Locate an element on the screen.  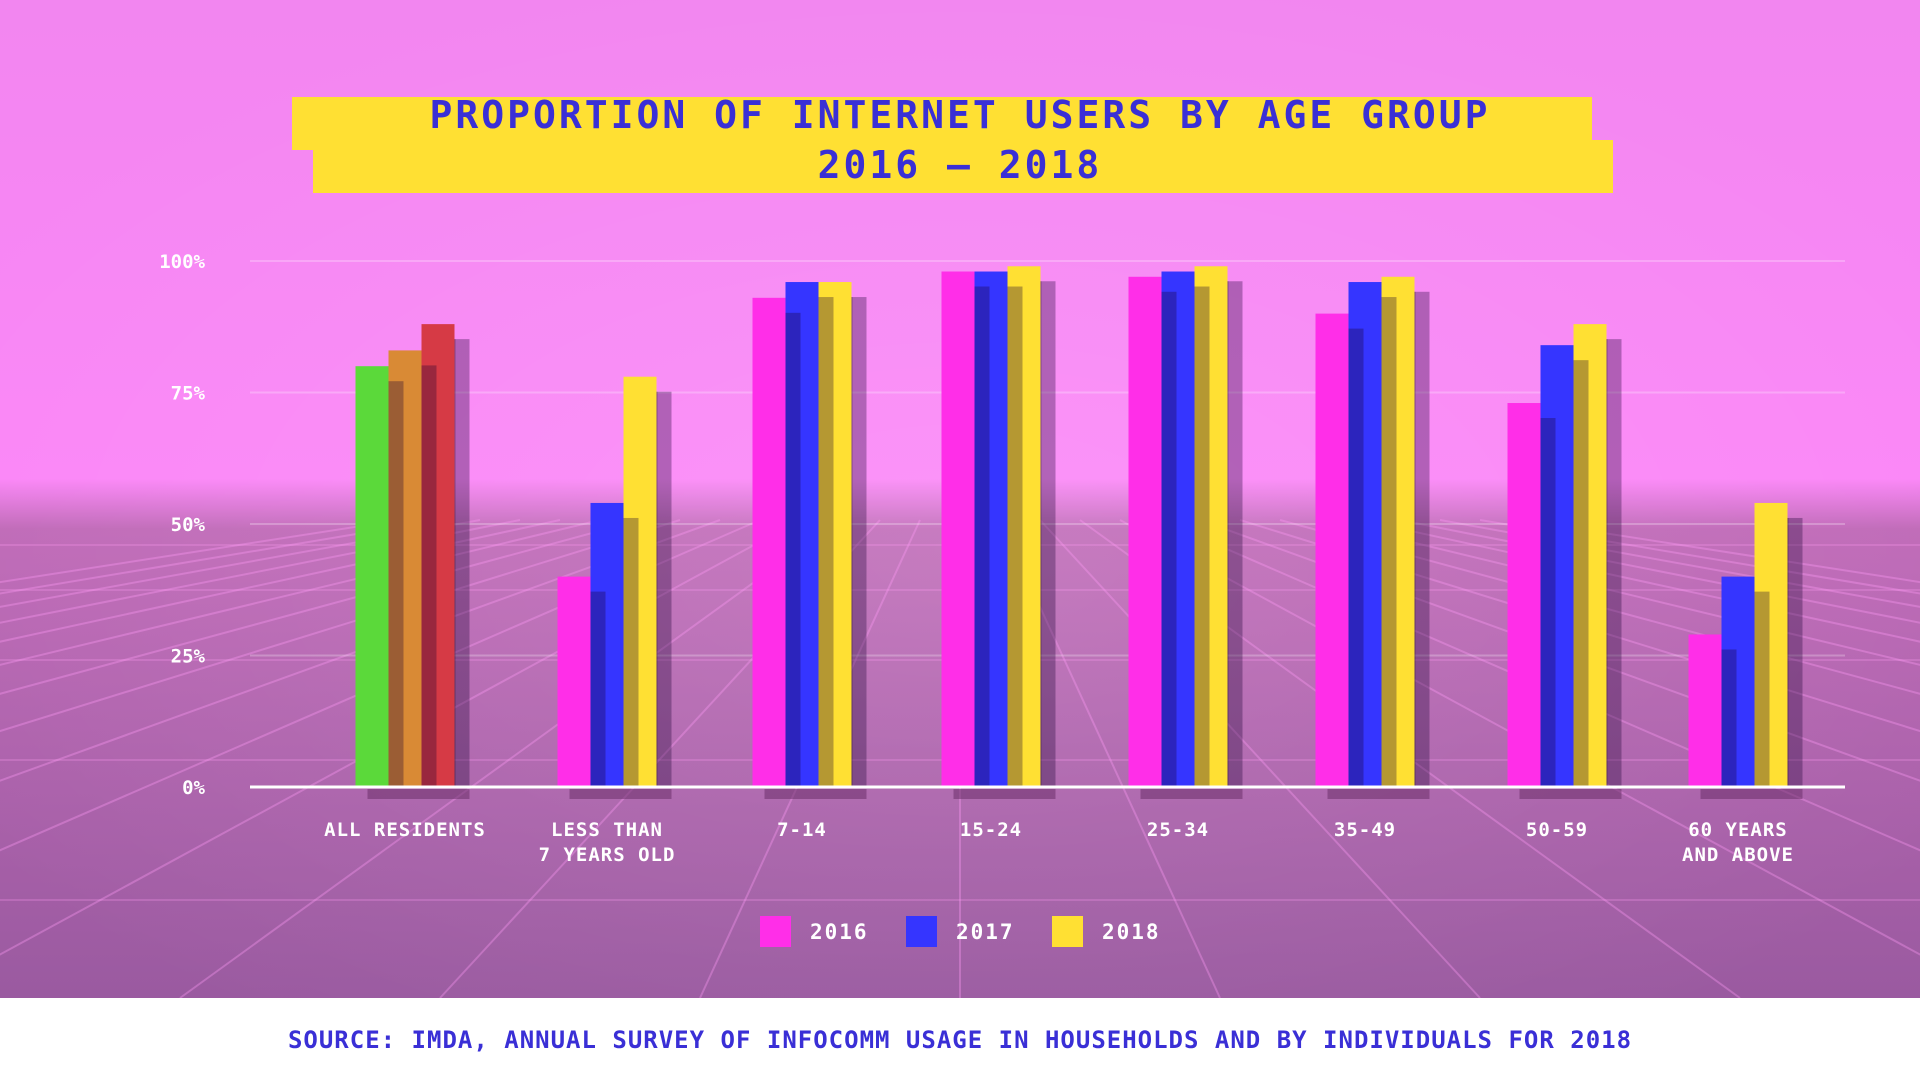
x-tick-label: 25-34 is located at coordinates (1178, 830).